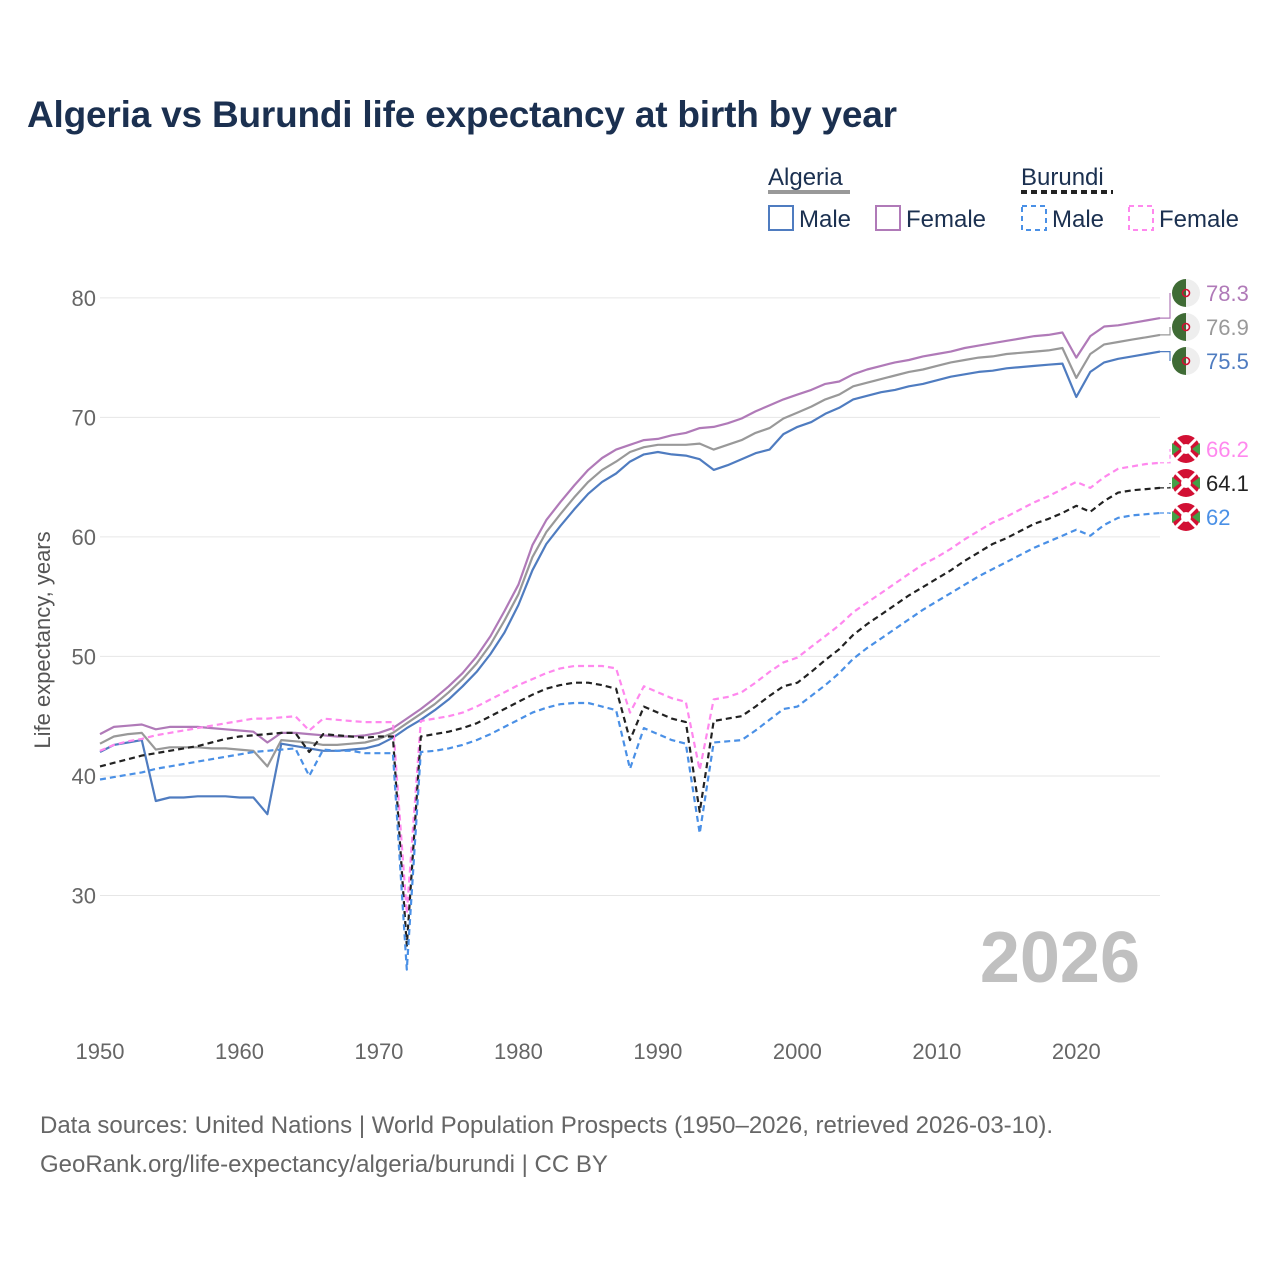  I want to click on leader-line-burundi-total, so click(1165, 486).